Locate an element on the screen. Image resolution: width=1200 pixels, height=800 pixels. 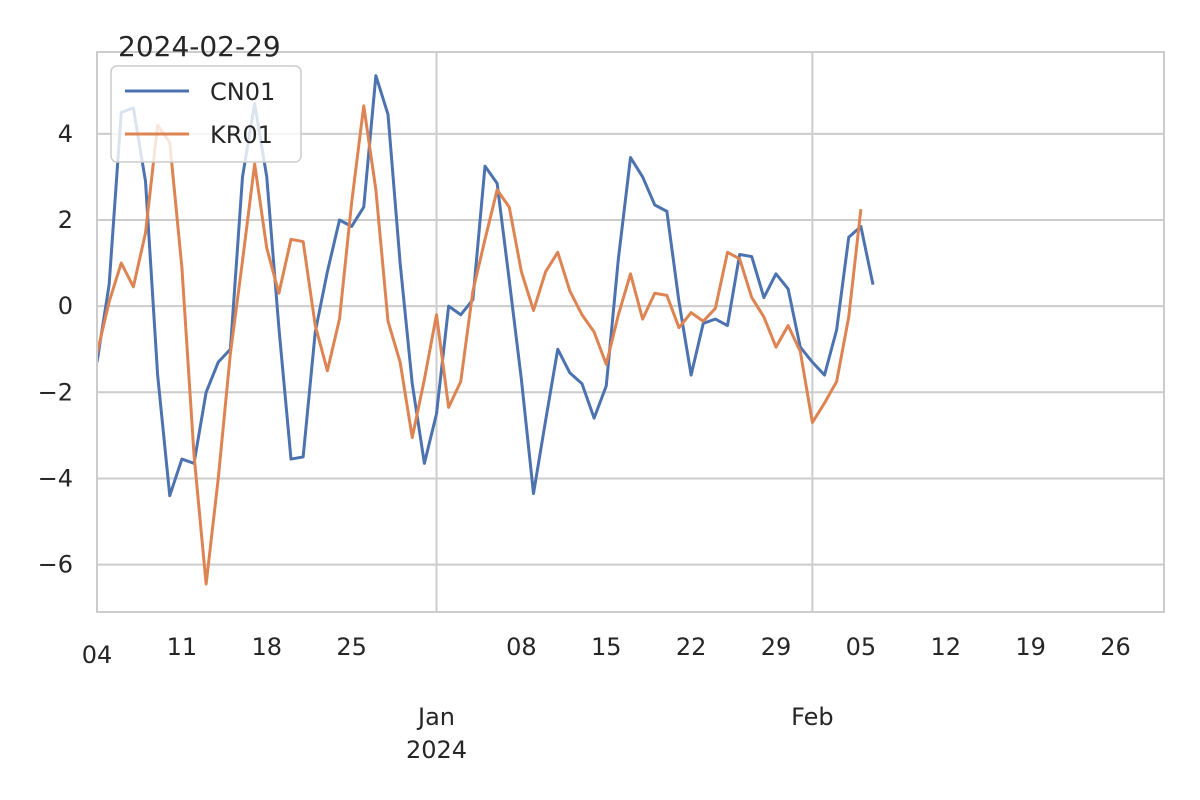
x-tick-label: 18 is located at coordinates (266, 647).